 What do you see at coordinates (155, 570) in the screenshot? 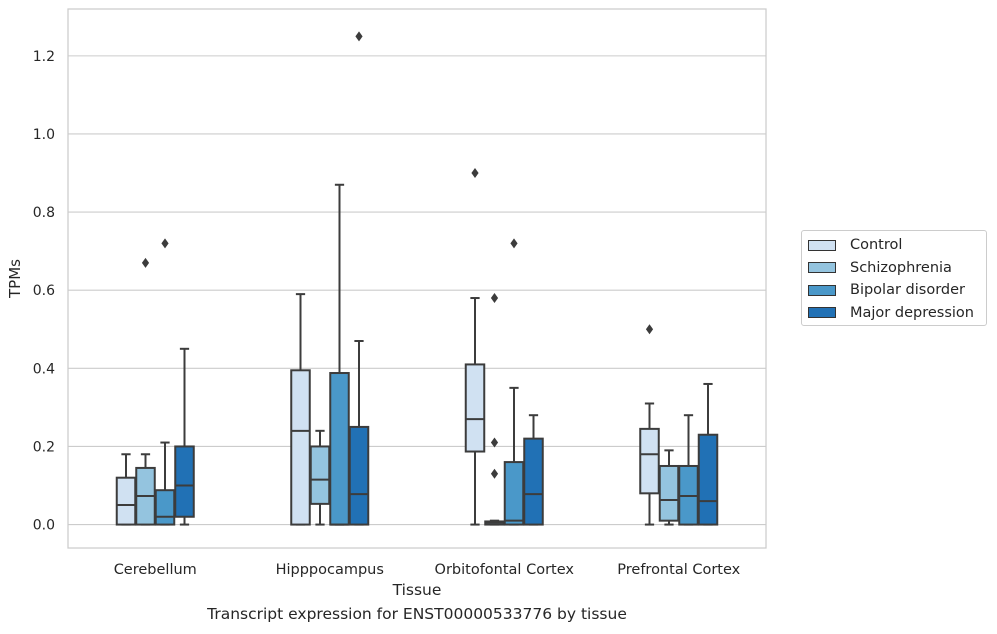
I see `x-tick-label: Cerebellum` at bounding box center [155, 570].